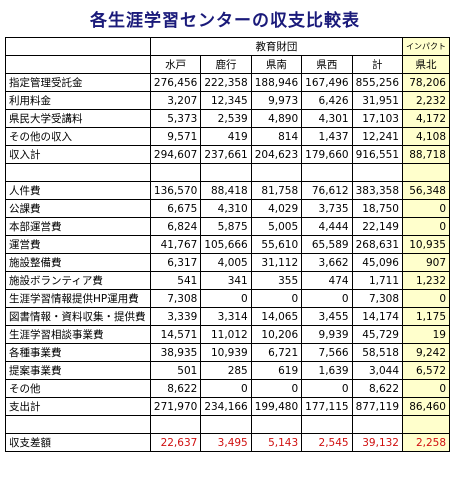  Describe the element at coordinates (276, 154) in the screenshot. I see `table-cell: 204,623` at that location.